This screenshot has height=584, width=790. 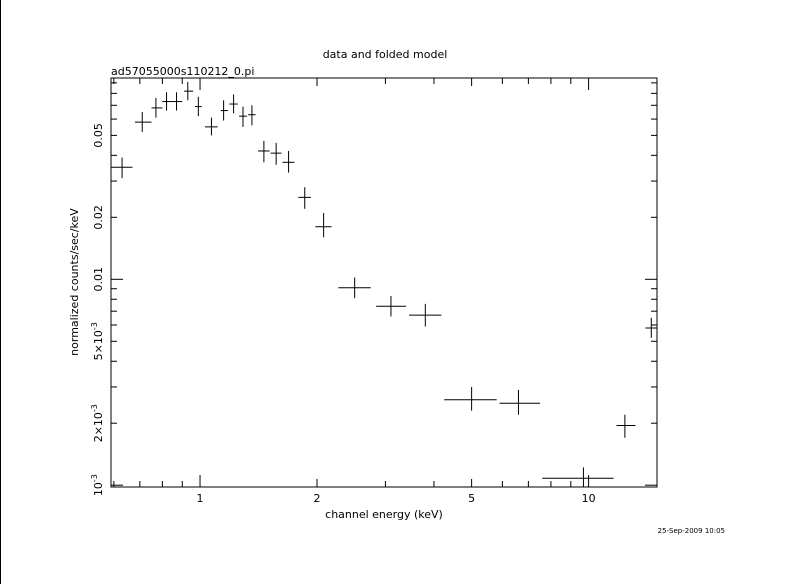 What do you see at coordinates (200, 498) in the screenshot?
I see `x-tick-label: 1` at bounding box center [200, 498].